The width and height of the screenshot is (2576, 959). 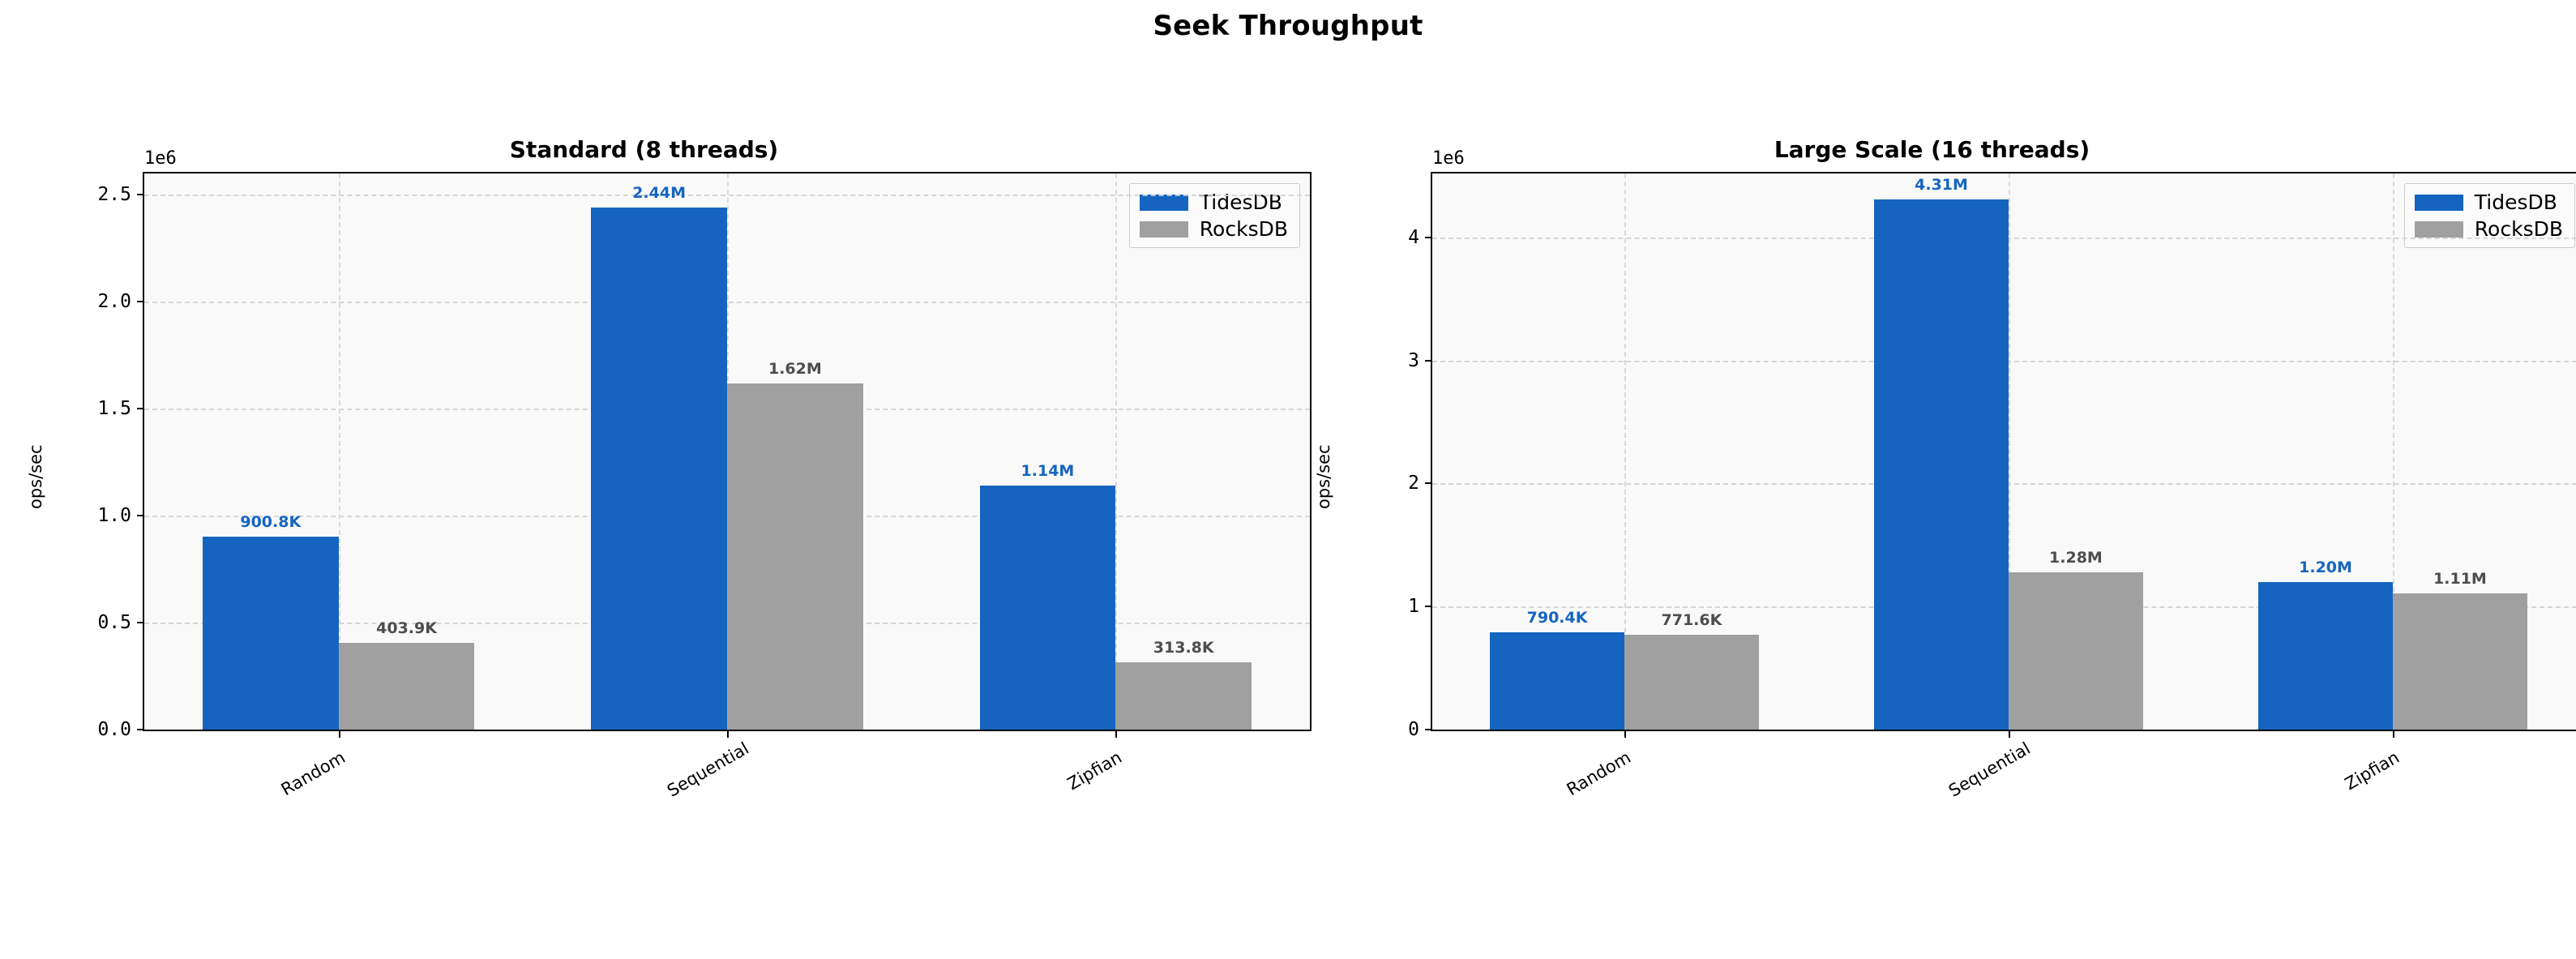 I want to click on bar-value-label: 4.31M, so click(x=1942, y=184).